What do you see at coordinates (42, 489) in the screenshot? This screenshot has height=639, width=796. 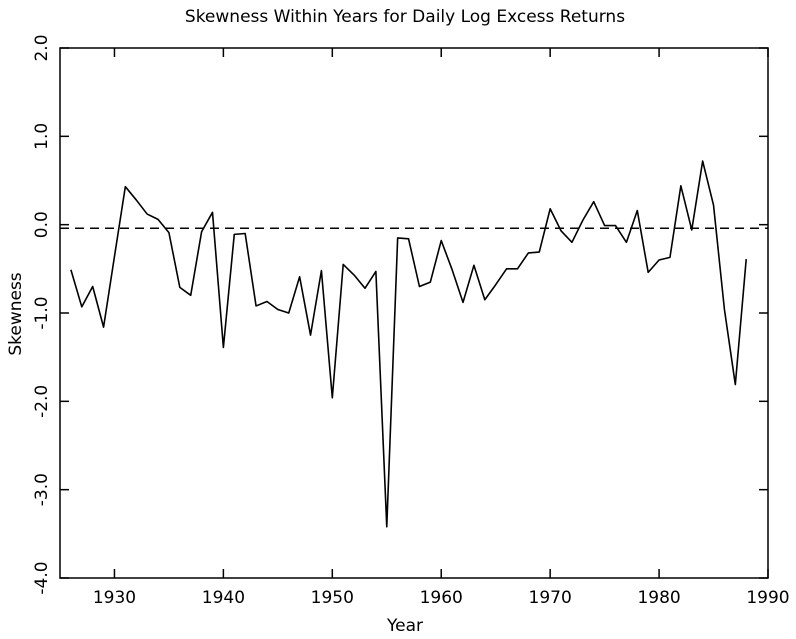 I see `y-tick-label: -3.0` at bounding box center [42, 489].